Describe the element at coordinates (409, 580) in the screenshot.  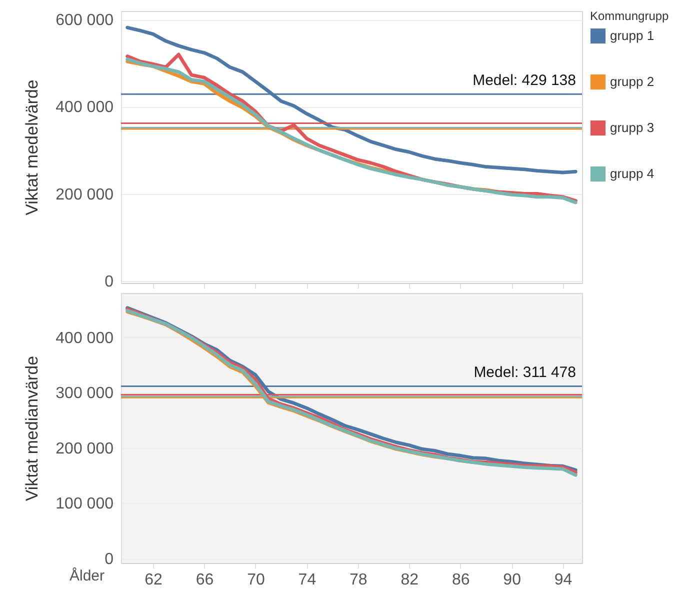
I see `x-tick-label: 82` at that location.